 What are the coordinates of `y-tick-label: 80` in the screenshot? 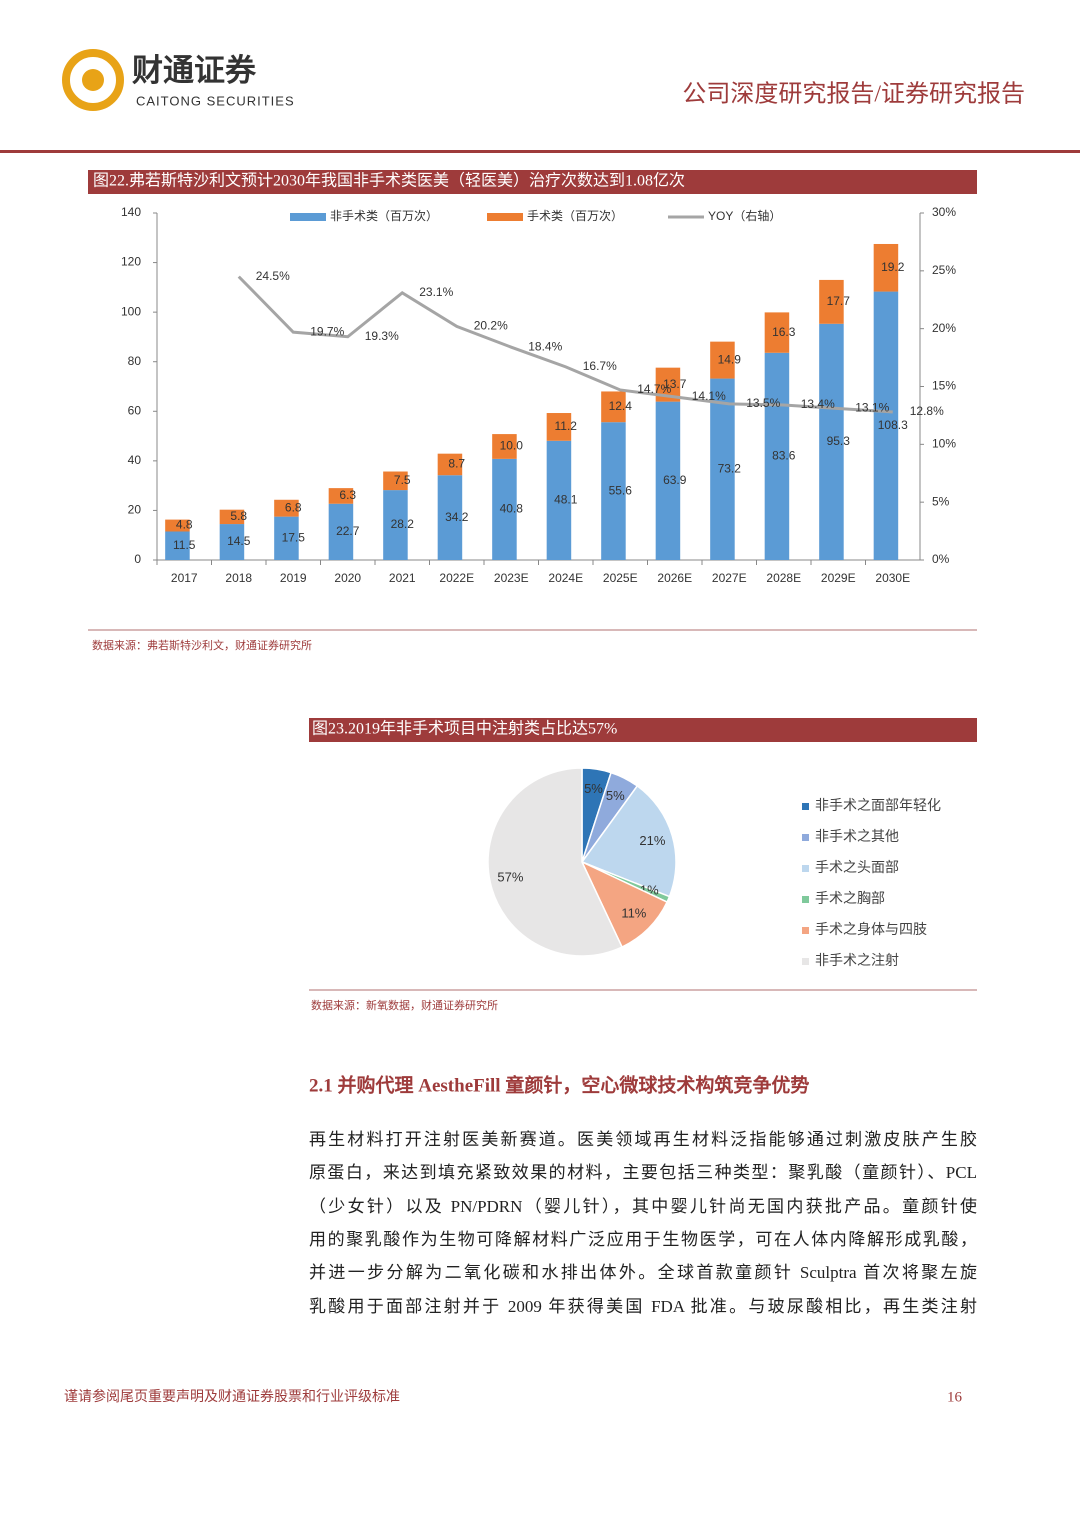 It's located at (135, 361).